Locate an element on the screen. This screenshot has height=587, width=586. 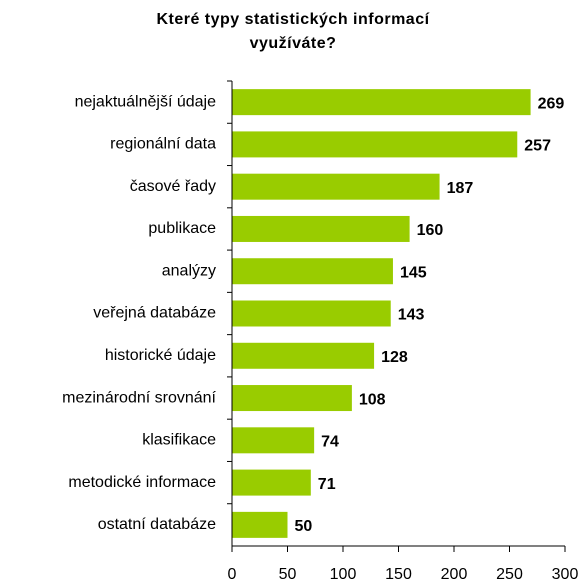
y-tick-label: časové řady is located at coordinates (173, 186).